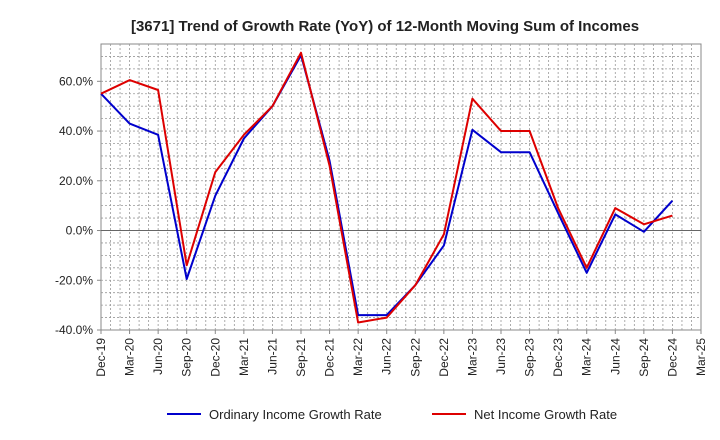 Image resolution: width=720 pixels, height=440 pixels. What do you see at coordinates (558, 357) in the screenshot?
I see `x-tick-label: Dec-23` at bounding box center [558, 357].